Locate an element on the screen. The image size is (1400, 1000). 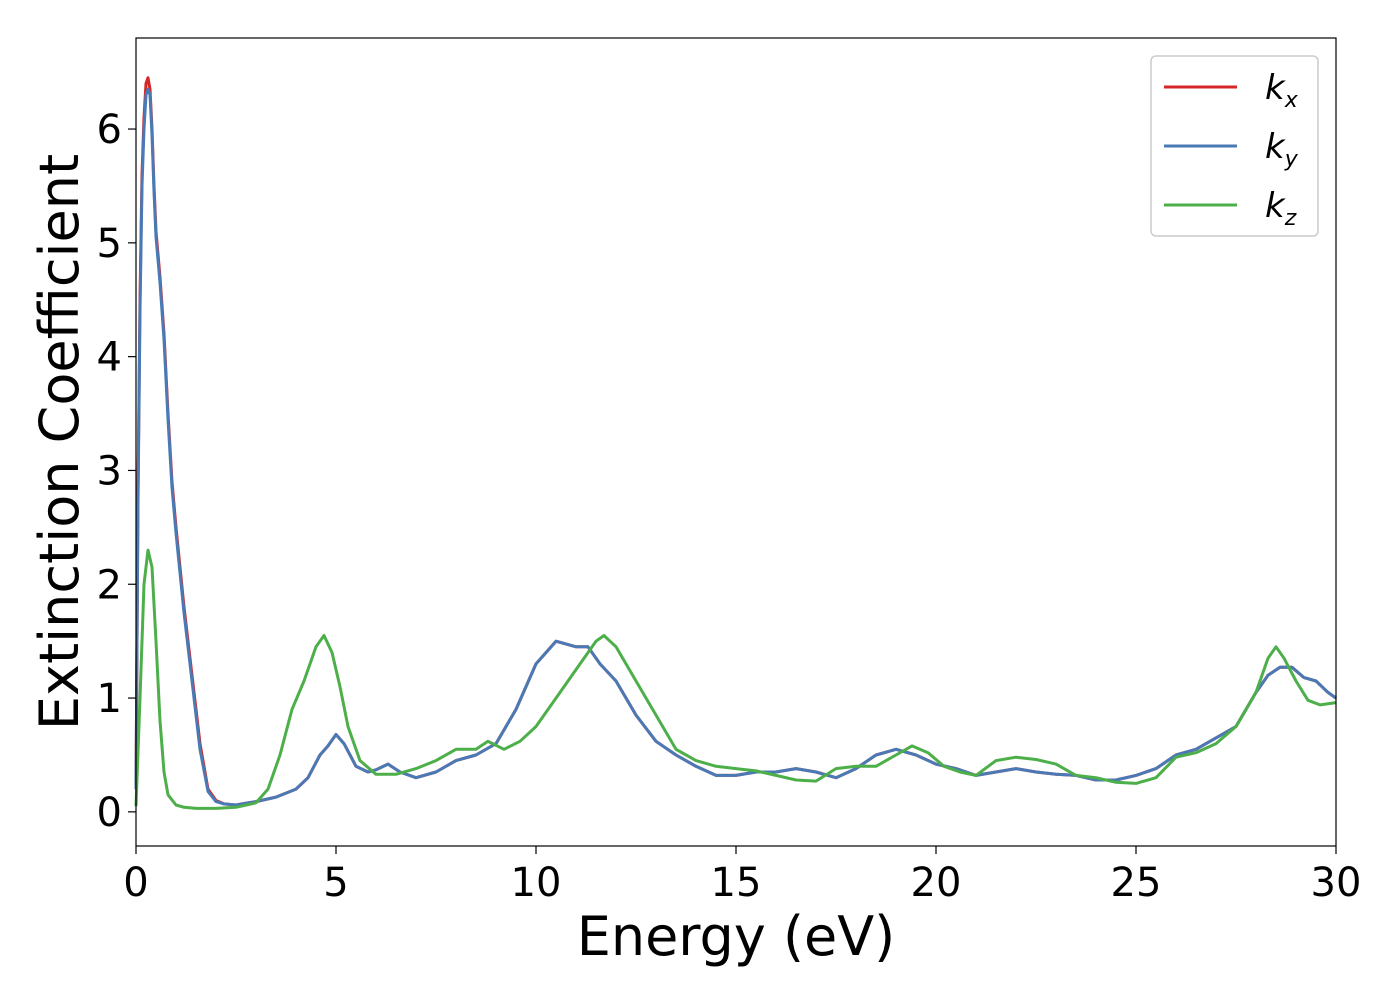
x-tick-label: 30 is located at coordinates (1336, 883).